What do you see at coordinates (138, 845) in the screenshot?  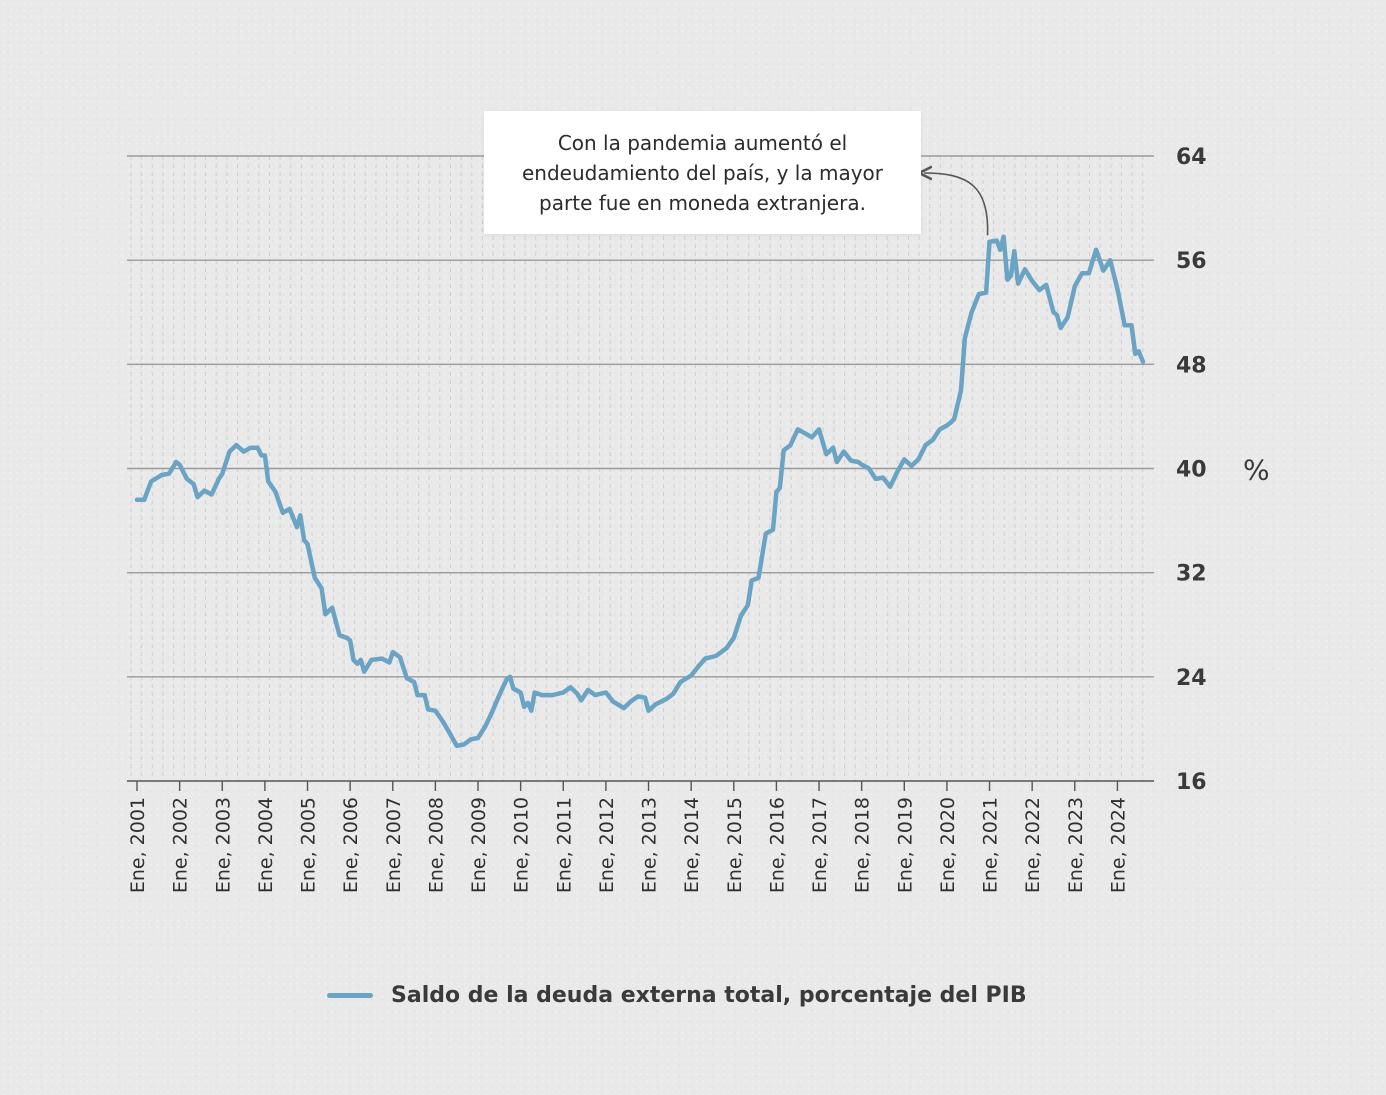 I see `x-tick-label: Ene, 2001` at bounding box center [138, 845].